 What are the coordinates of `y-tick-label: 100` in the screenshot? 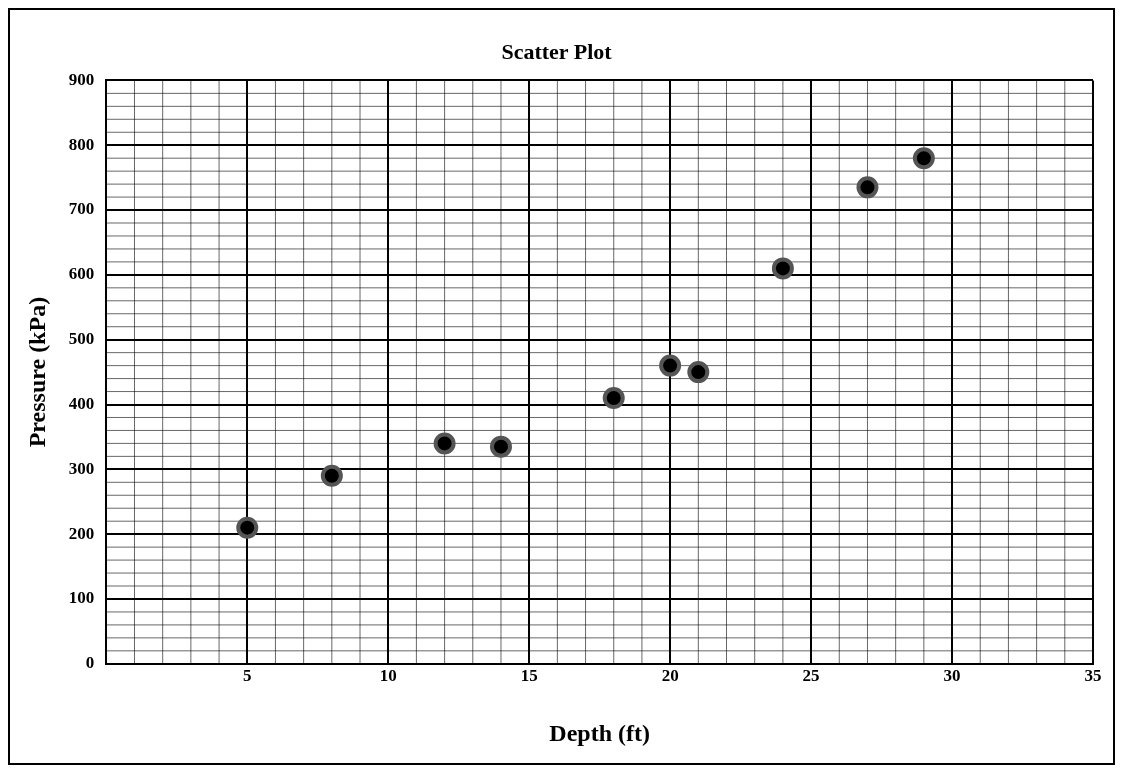 It's located at (81, 598).